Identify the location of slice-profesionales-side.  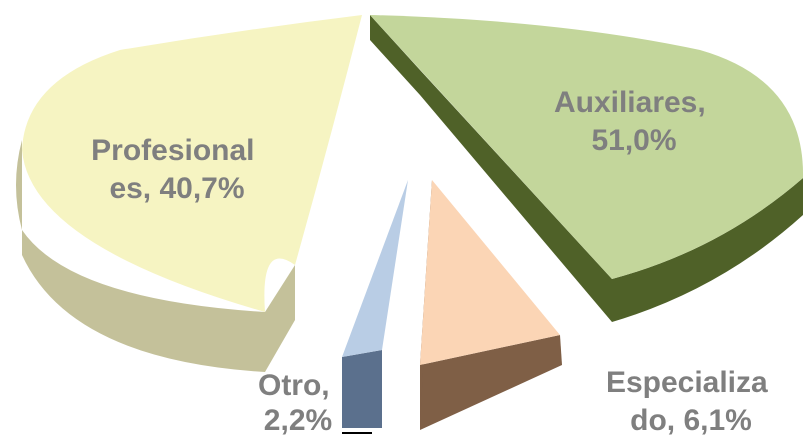
(280, 318).